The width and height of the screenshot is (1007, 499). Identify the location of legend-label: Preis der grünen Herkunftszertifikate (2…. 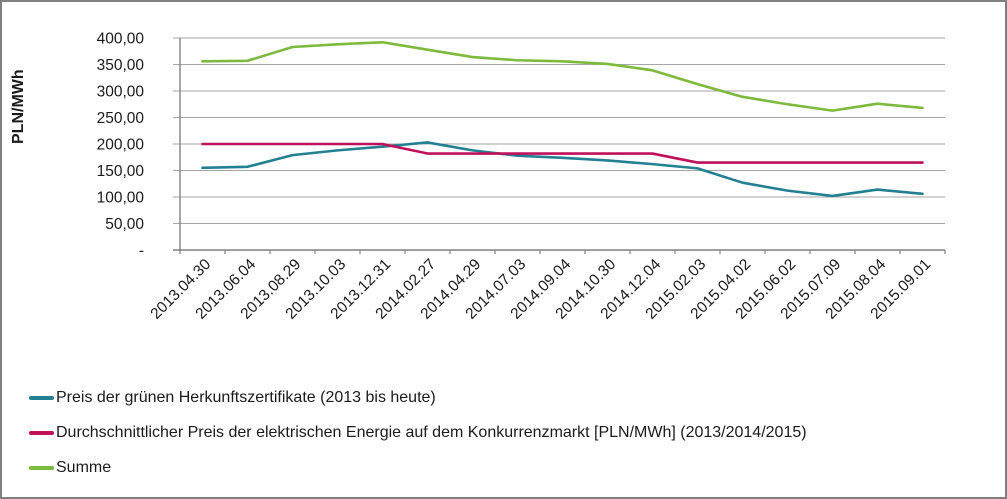
(246, 397).